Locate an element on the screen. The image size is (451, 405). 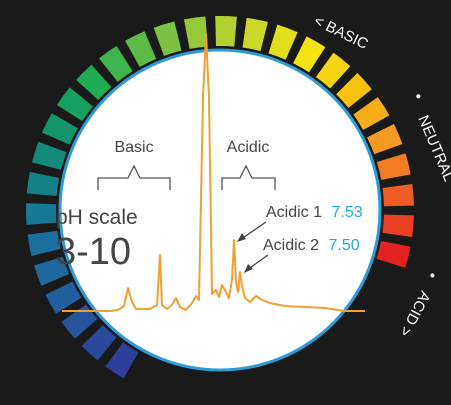
acidic-2-annotation: Acidic 2 7.50 is located at coordinates (311, 245).